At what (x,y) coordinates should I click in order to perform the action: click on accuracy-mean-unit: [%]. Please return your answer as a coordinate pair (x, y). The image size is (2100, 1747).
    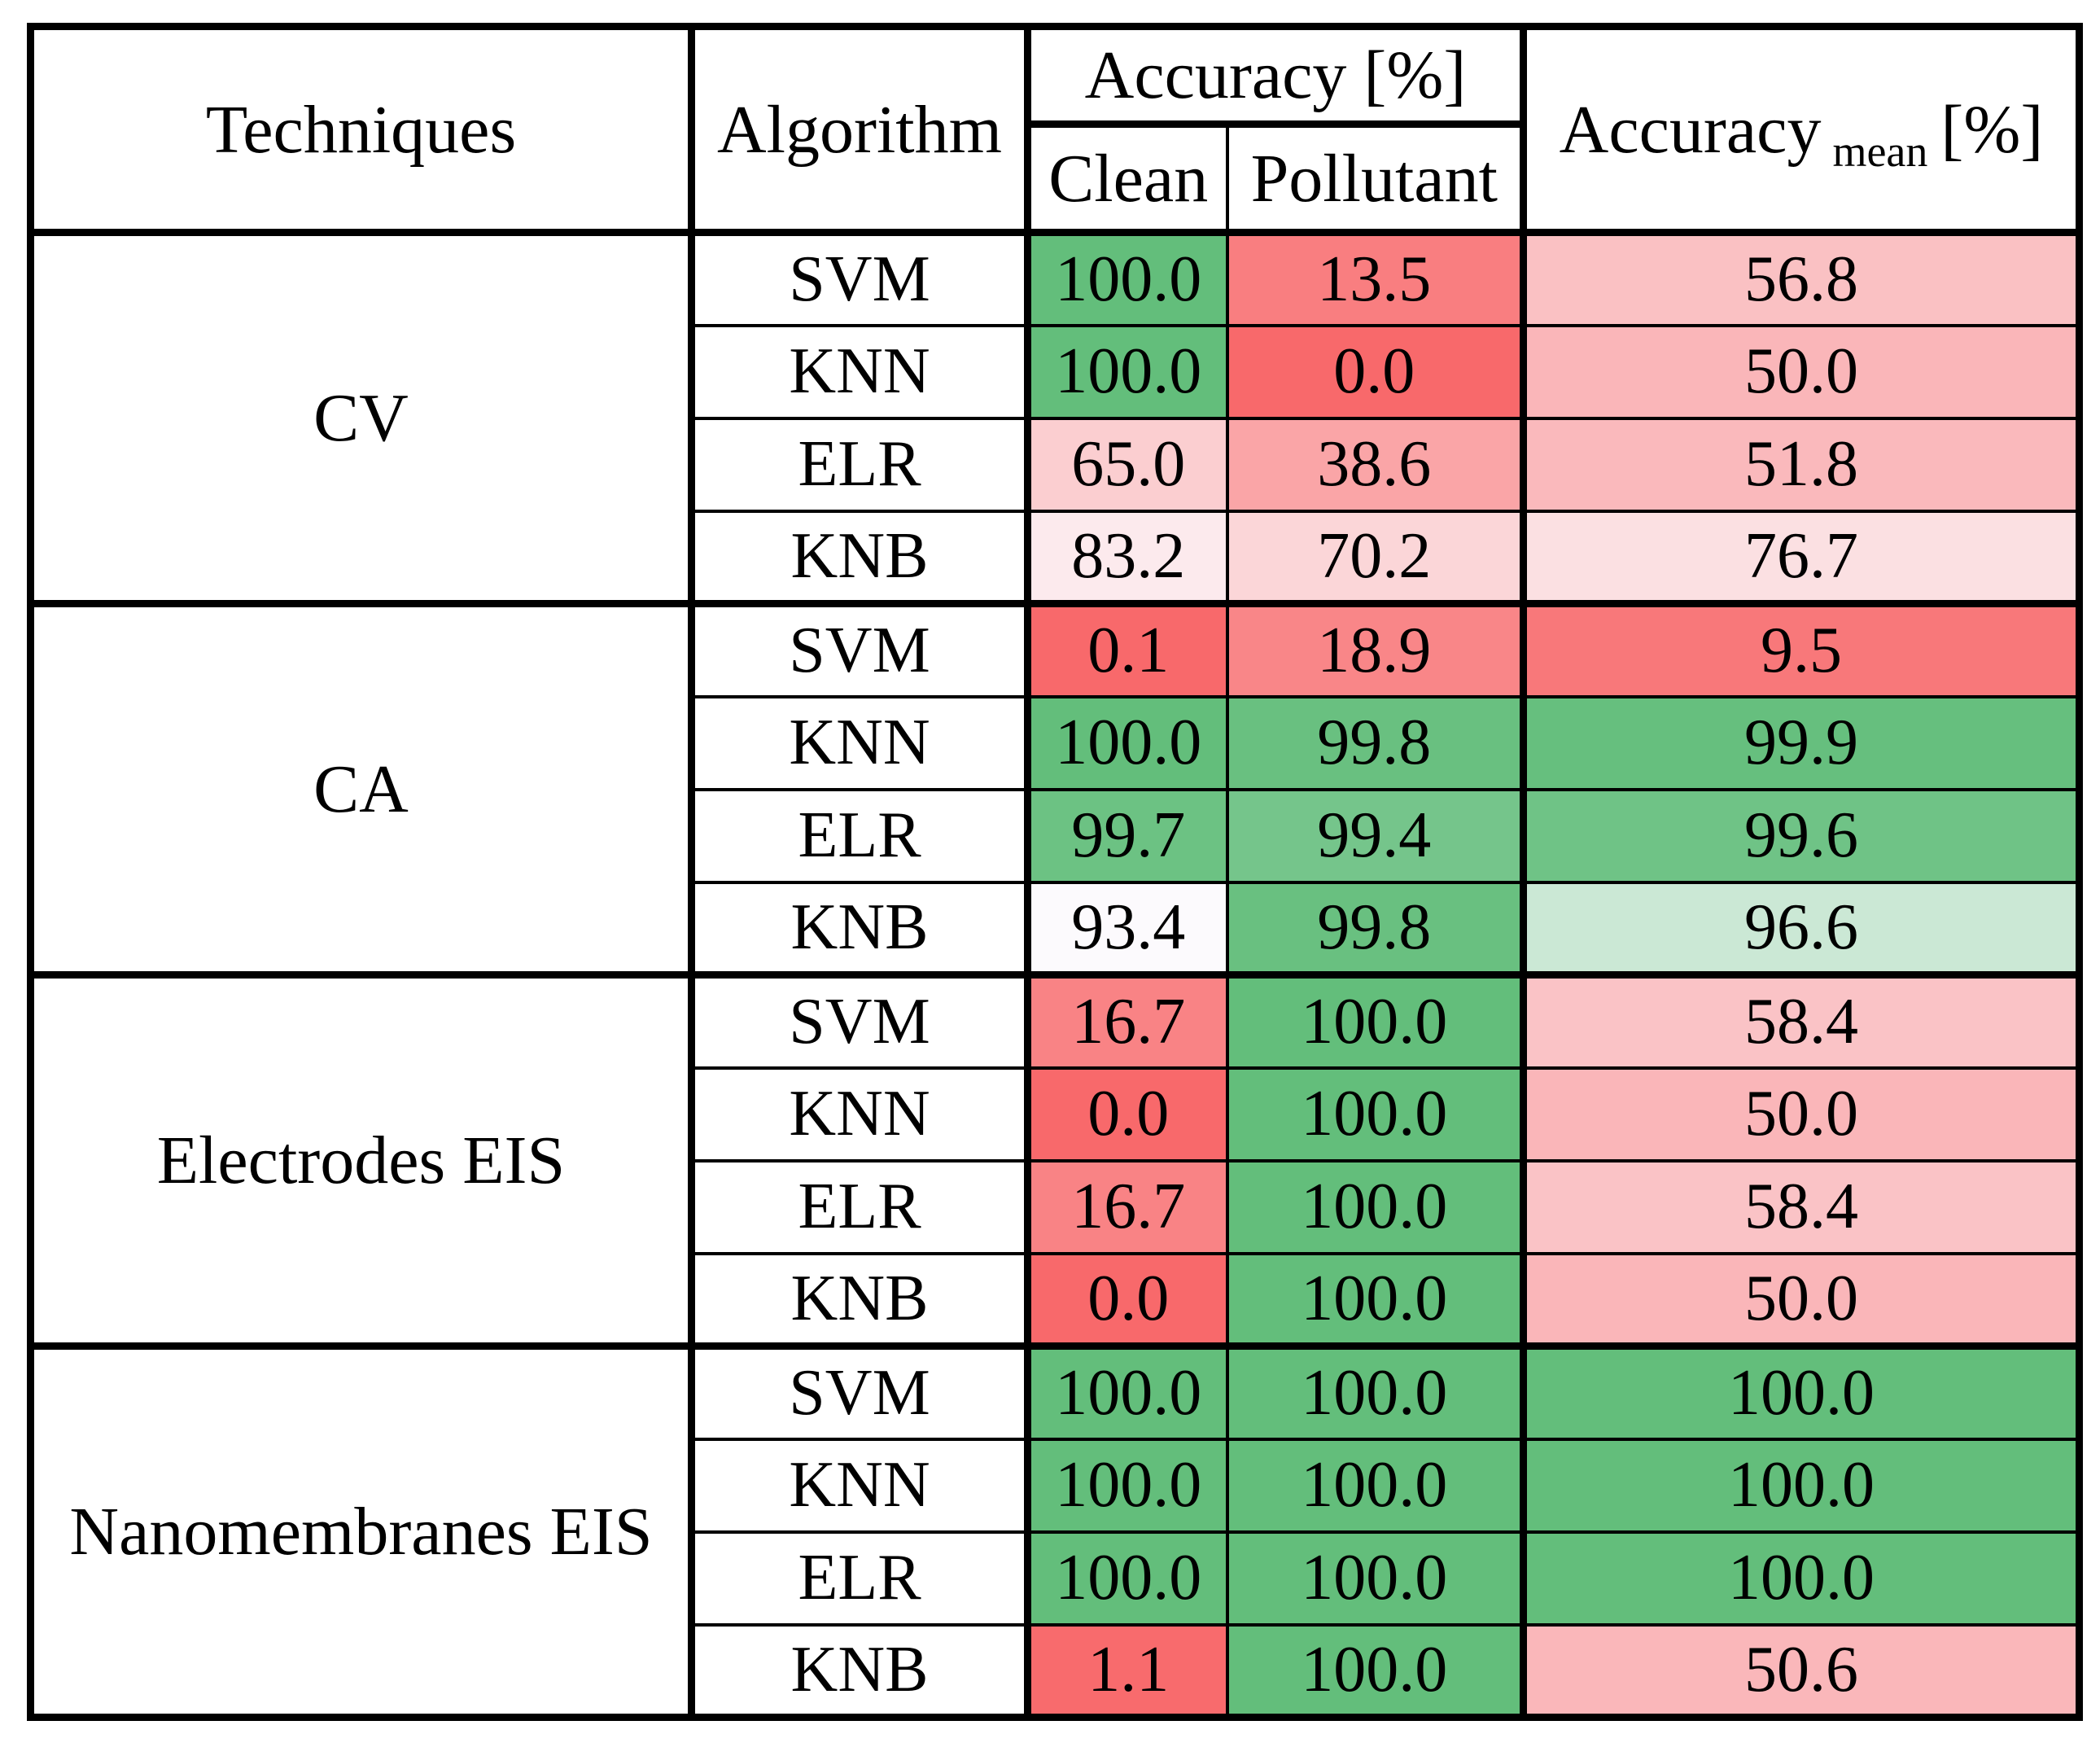
    Looking at the image, I should click on (1992, 130).